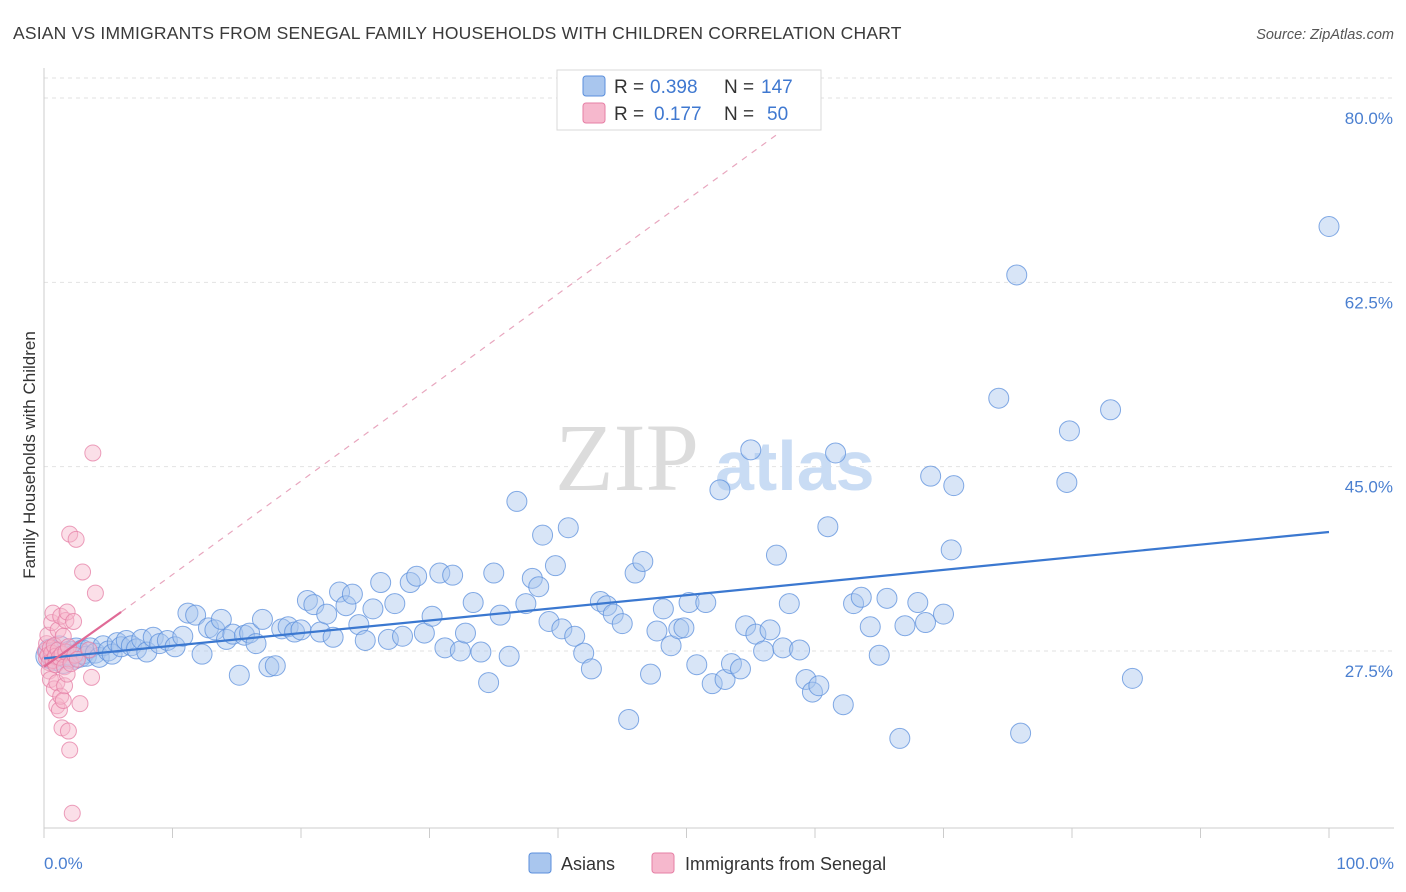 The width and height of the screenshot is (1406, 892). I want to click on asians-swatch, so click(594, 86).